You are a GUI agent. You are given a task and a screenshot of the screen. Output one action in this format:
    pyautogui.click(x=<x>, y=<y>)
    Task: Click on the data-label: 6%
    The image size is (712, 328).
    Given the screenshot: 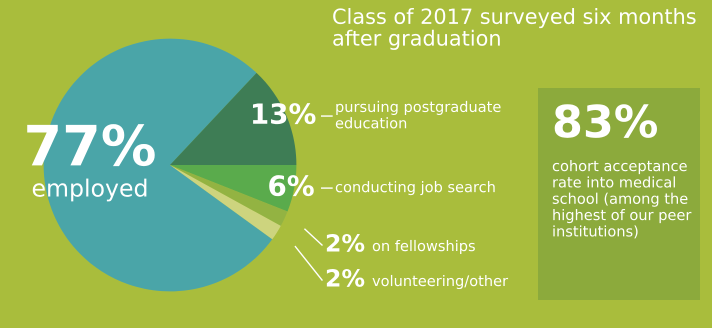 What is the action you would take?
    pyautogui.click(x=291, y=185)
    